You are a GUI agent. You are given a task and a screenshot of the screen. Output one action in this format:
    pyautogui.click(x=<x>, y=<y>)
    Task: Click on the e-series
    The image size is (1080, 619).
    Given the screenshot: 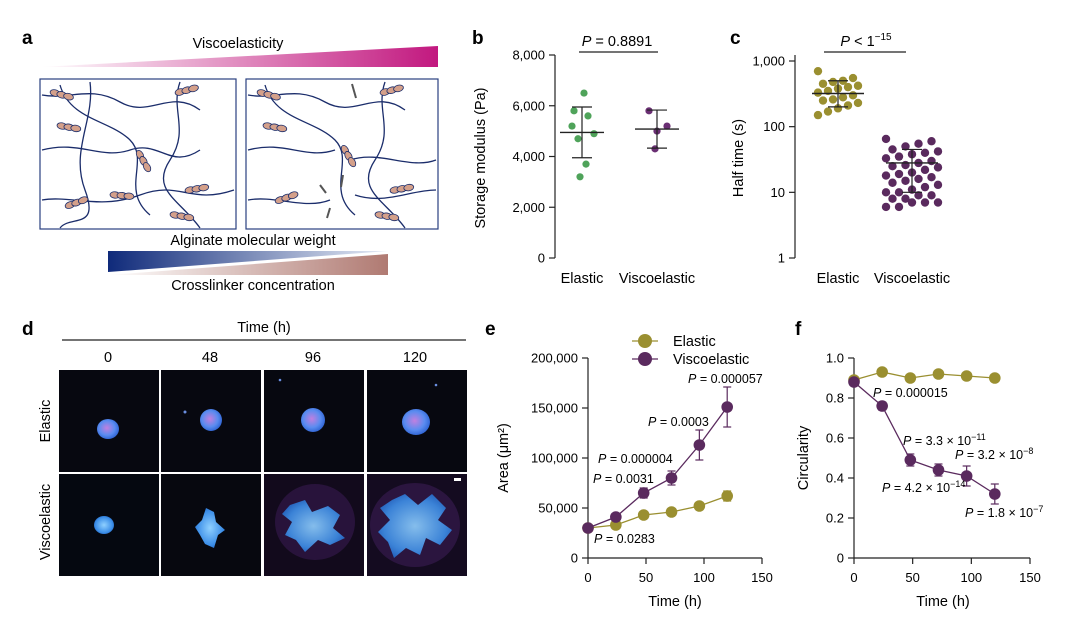 What is the action you would take?
    pyautogui.click(x=657, y=460)
    